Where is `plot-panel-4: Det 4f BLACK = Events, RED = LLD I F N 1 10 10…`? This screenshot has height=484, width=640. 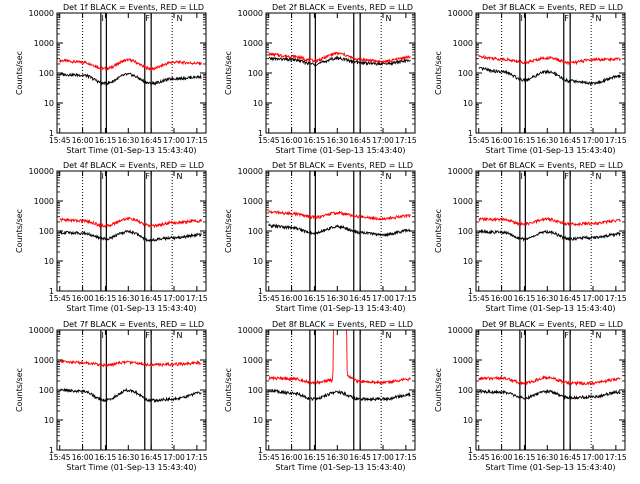
plot-panel-4: Det 4f BLACK = Events, RED = LLD I F N 1 10 10… is located at coordinates (111, 237).